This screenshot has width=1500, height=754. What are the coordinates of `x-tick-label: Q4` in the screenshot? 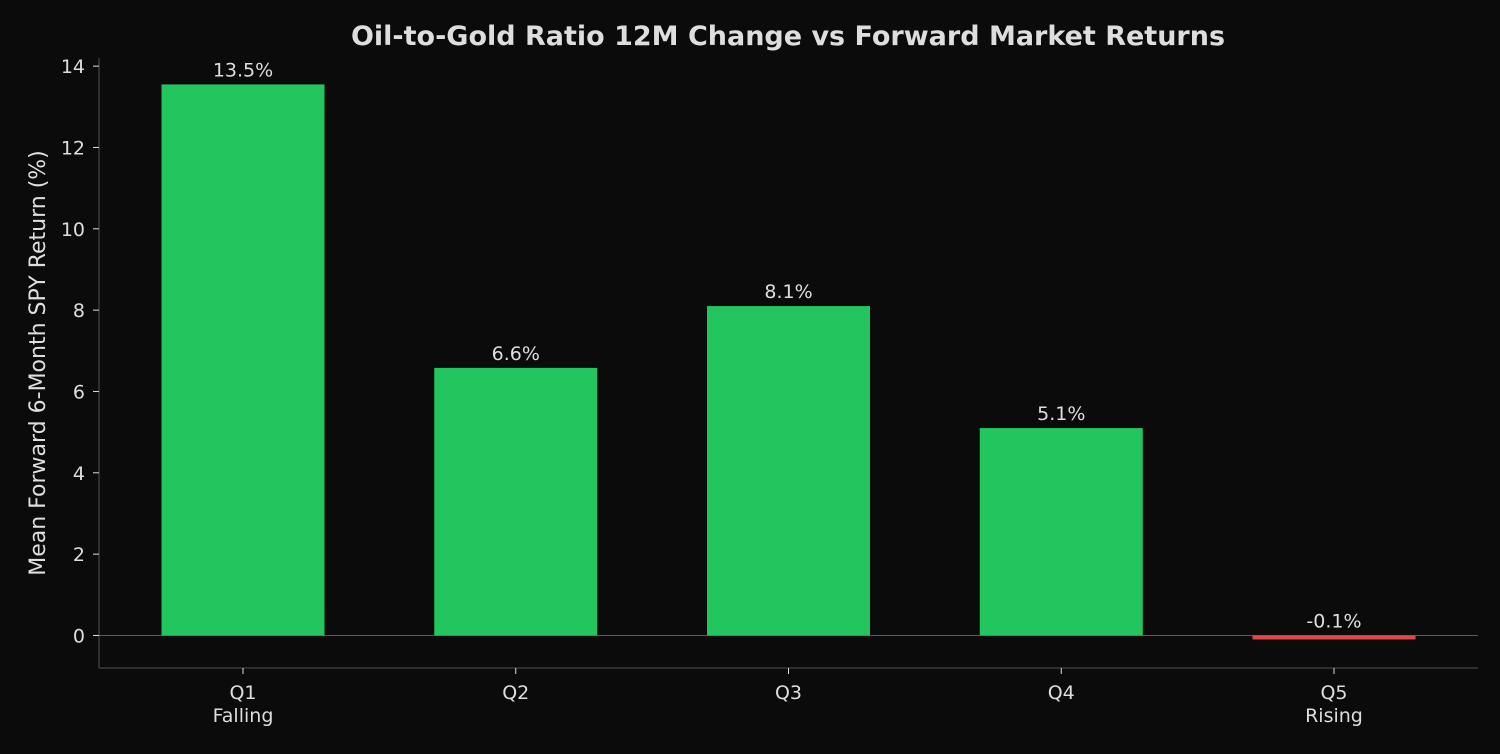 It's located at (1061, 693).